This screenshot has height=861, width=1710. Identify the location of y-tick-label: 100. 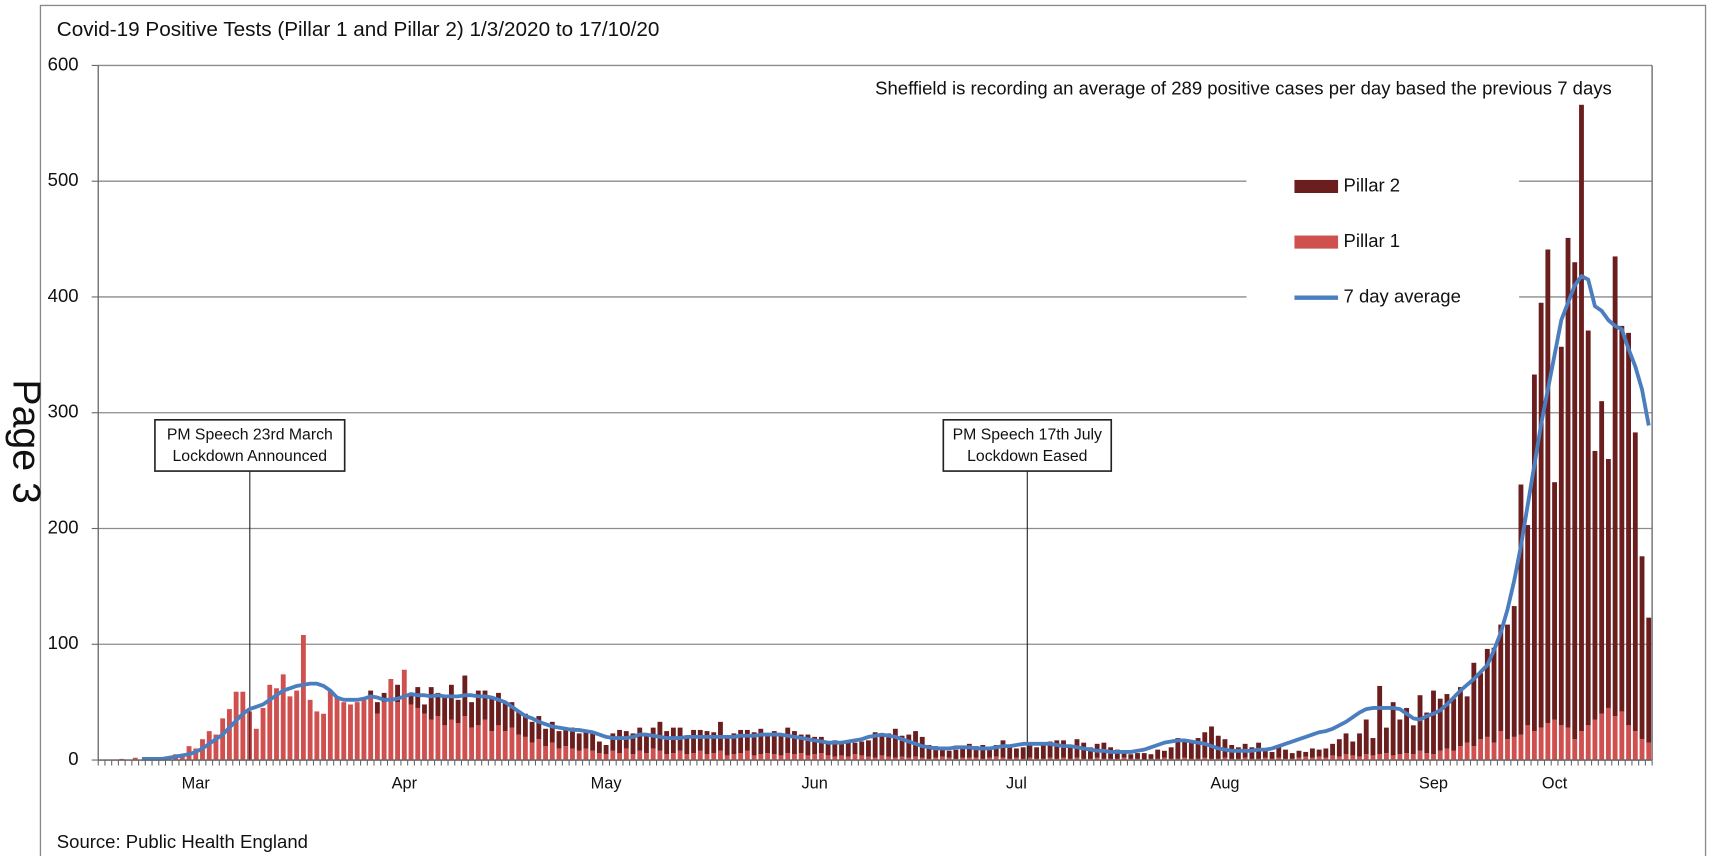
(63, 642).